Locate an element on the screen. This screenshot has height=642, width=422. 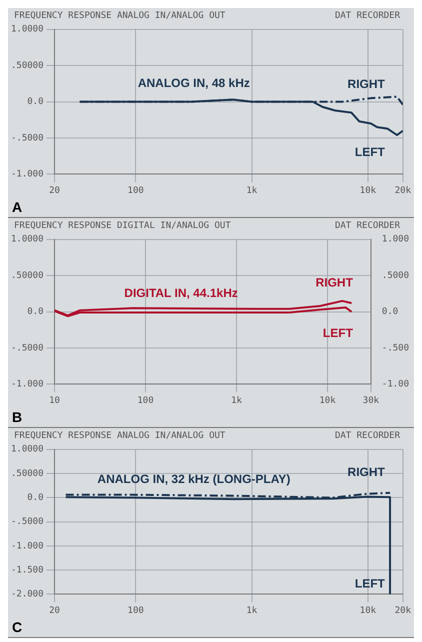
y2-tick-label: 1.000 is located at coordinates (395, 239).